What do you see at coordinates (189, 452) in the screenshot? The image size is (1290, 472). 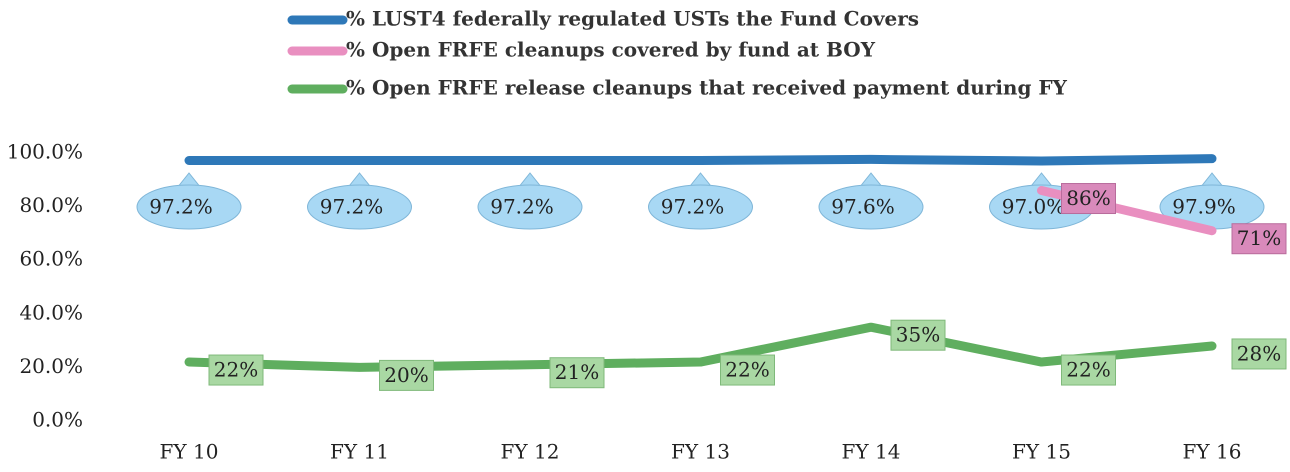 I see `x-tick-label: FY 10` at bounding box center [189, 452].